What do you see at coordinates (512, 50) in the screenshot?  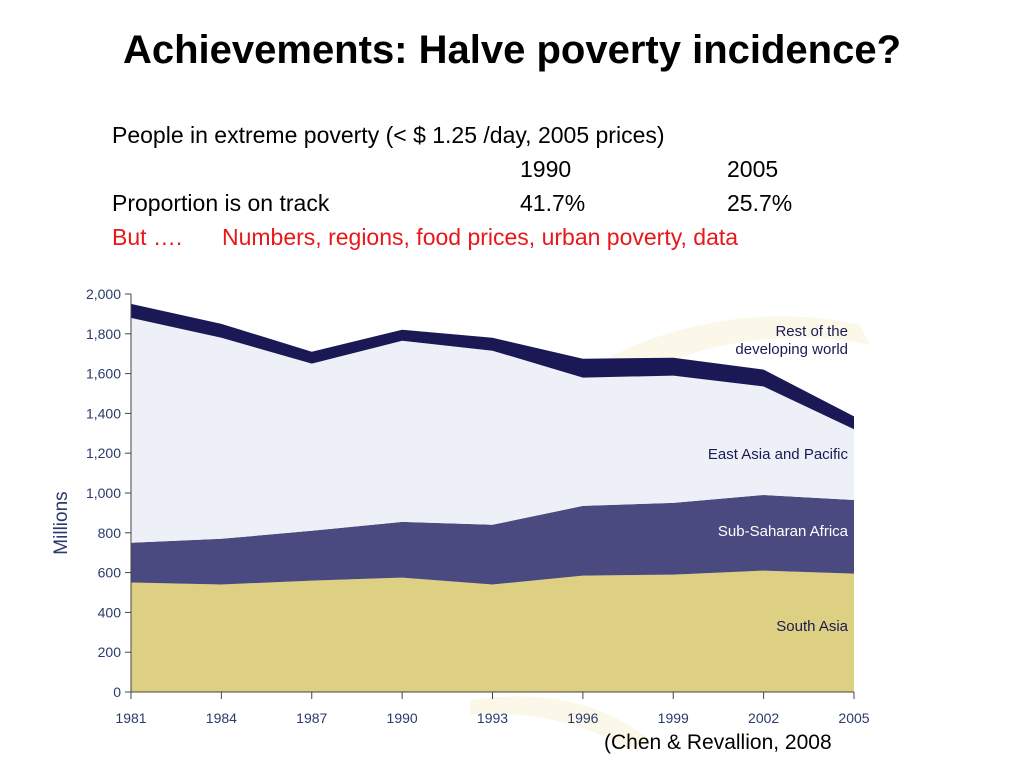 I see `slide-title: Achievements: Halve poverty incidence?` at bounding box center [512, 50].